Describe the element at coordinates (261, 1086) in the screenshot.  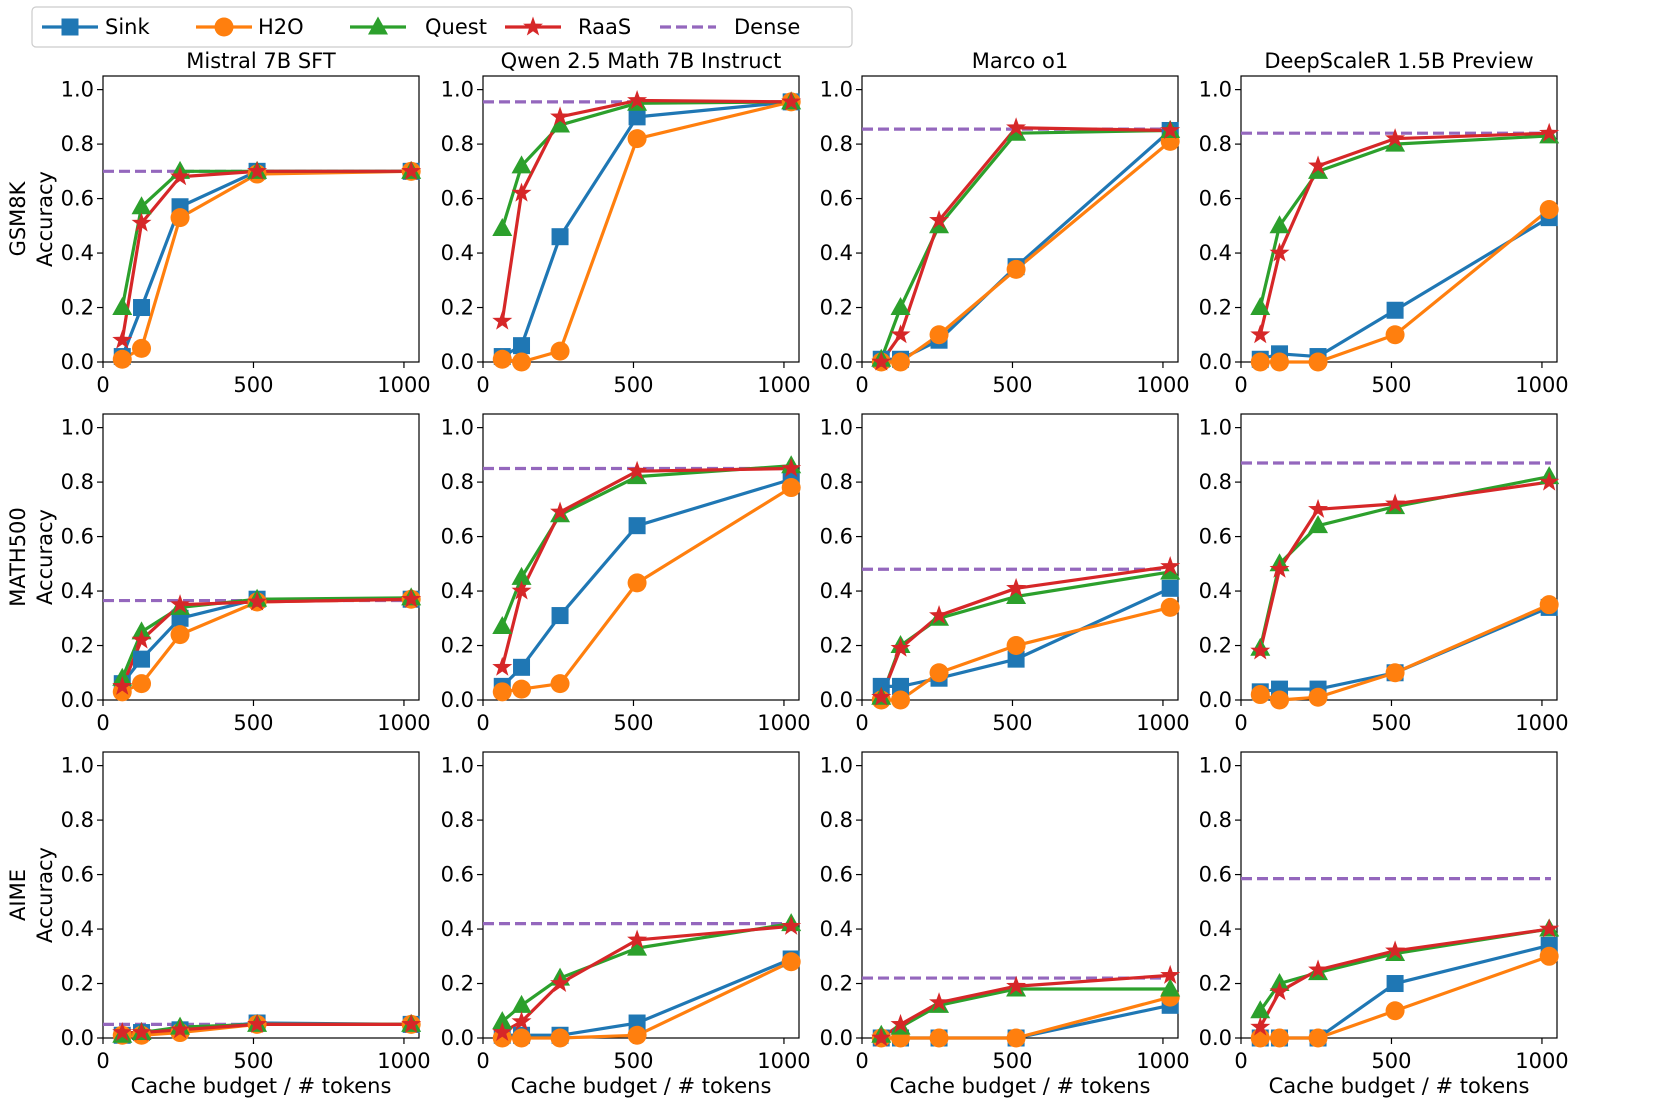
I see `x-axis-label: Cache budget / # tokens` at that location.